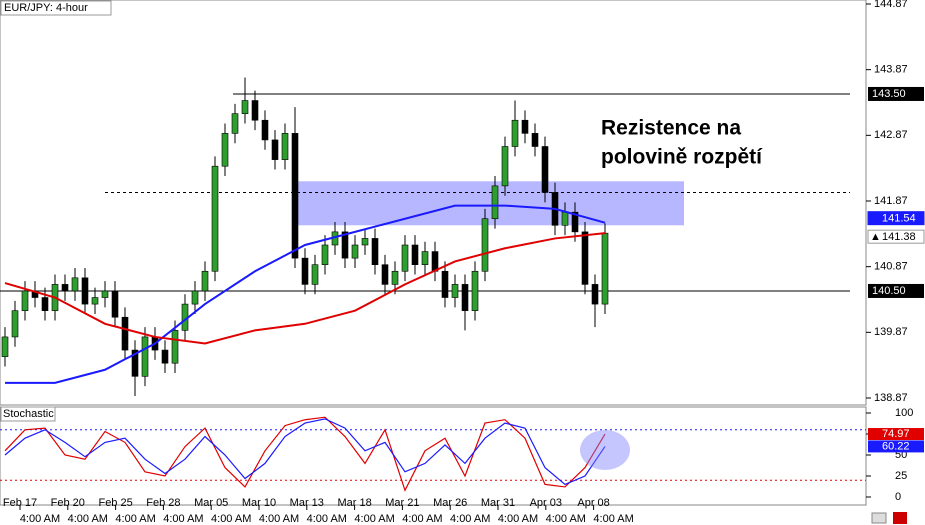  Describe the element at coordinates (891, 135) in the screenshot. I see `y-tick-label: 142.87` at that location.